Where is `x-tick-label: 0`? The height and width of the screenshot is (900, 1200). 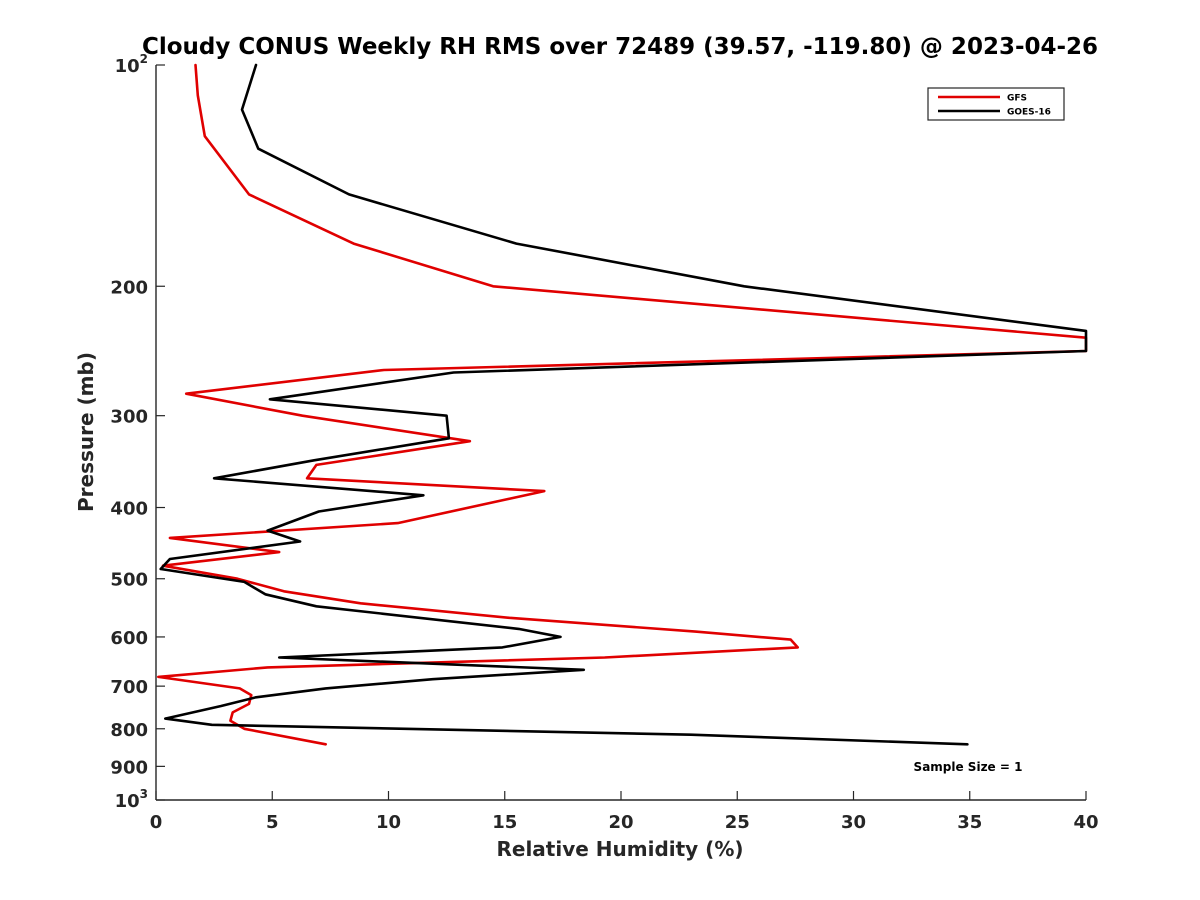
x-tick-label: 0 is located at coordinates (156, 822).